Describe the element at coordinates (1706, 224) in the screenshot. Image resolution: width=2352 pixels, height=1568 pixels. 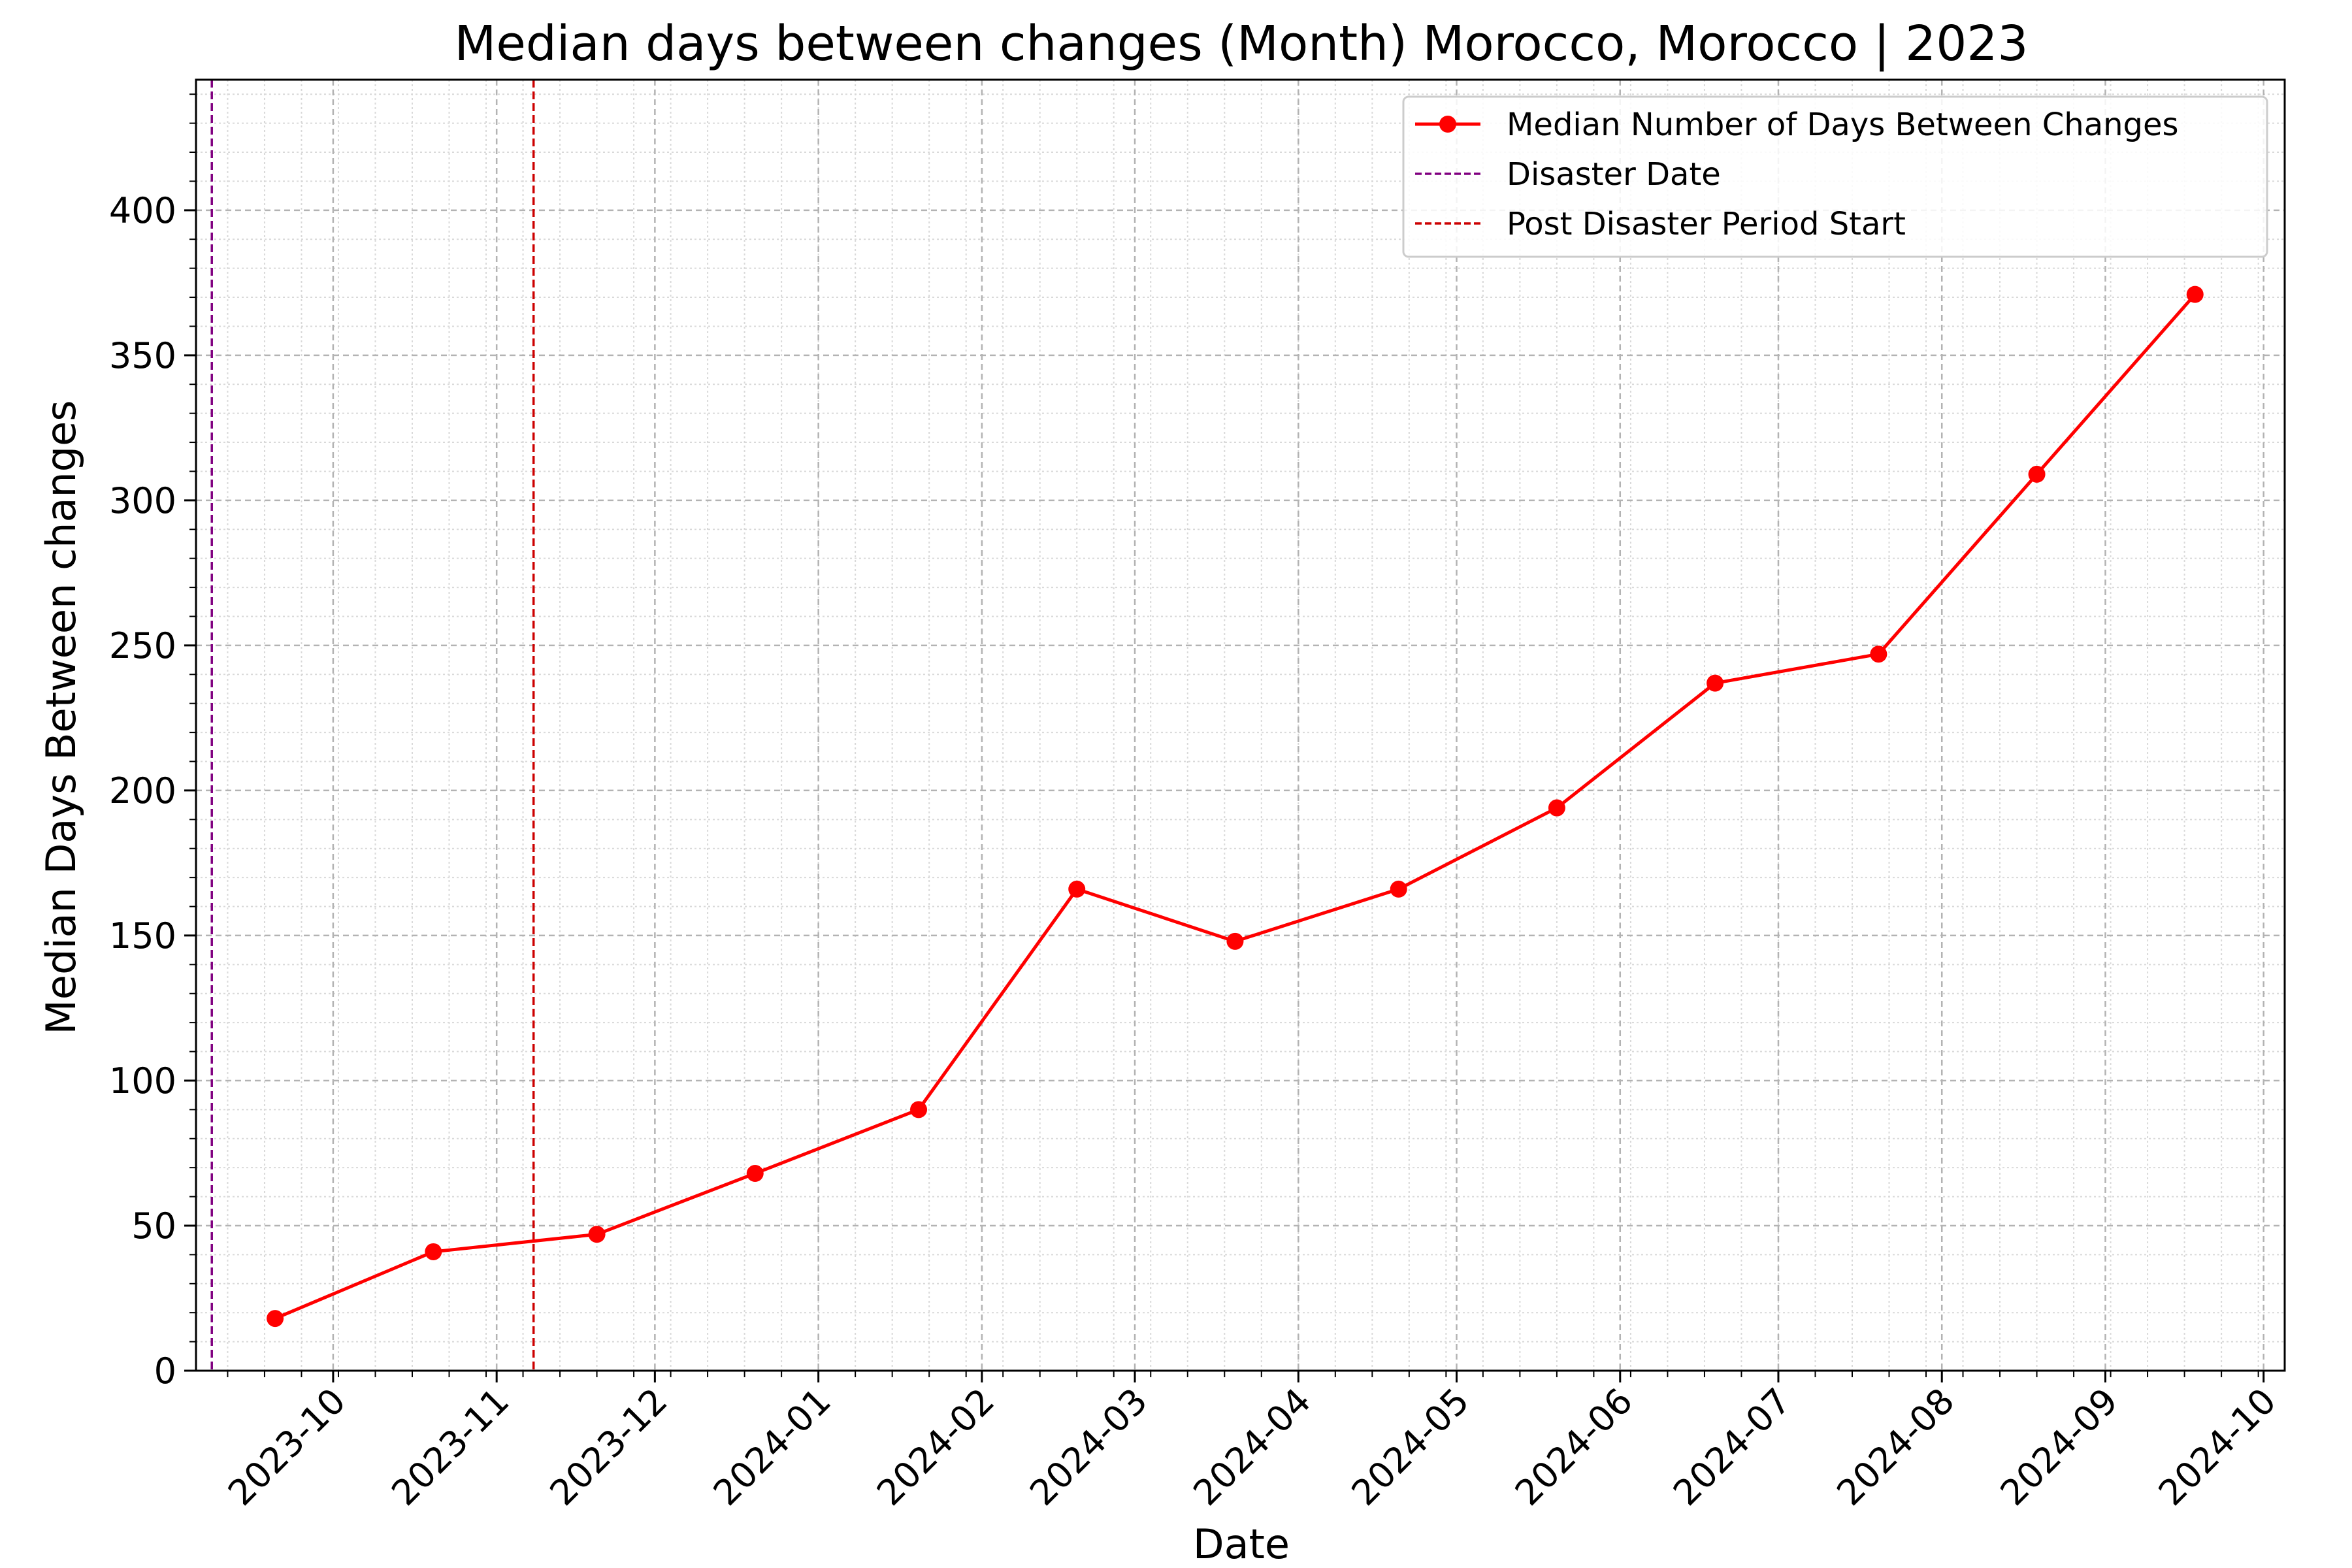
I see `legend-label: Post Disaster Period Start` at that location.